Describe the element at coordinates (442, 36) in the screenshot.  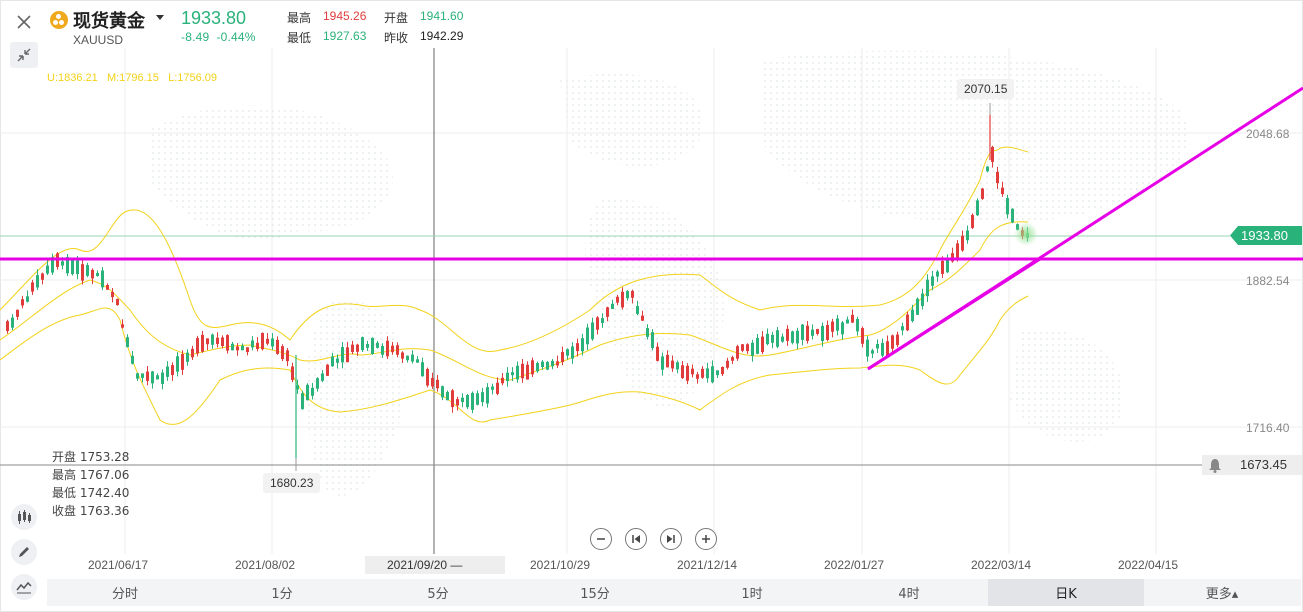
I see `prev-close-value: 1942.29` at that location.